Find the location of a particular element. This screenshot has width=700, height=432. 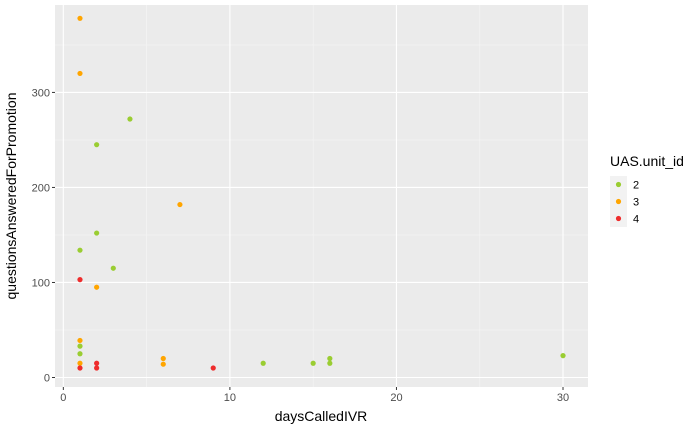

legend-label-unit-3: 3 is located at coordinates (636, 203).